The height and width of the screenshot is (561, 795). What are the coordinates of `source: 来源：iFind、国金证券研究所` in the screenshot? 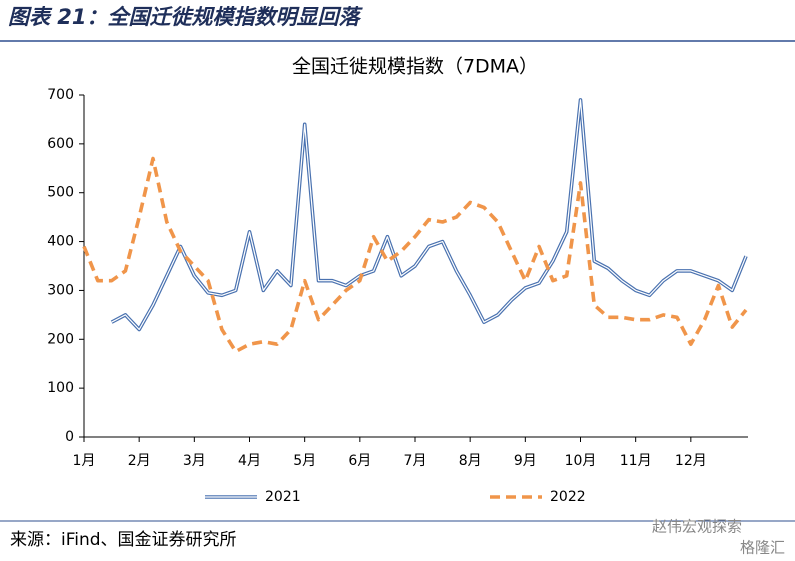 It's located at (123, 540).